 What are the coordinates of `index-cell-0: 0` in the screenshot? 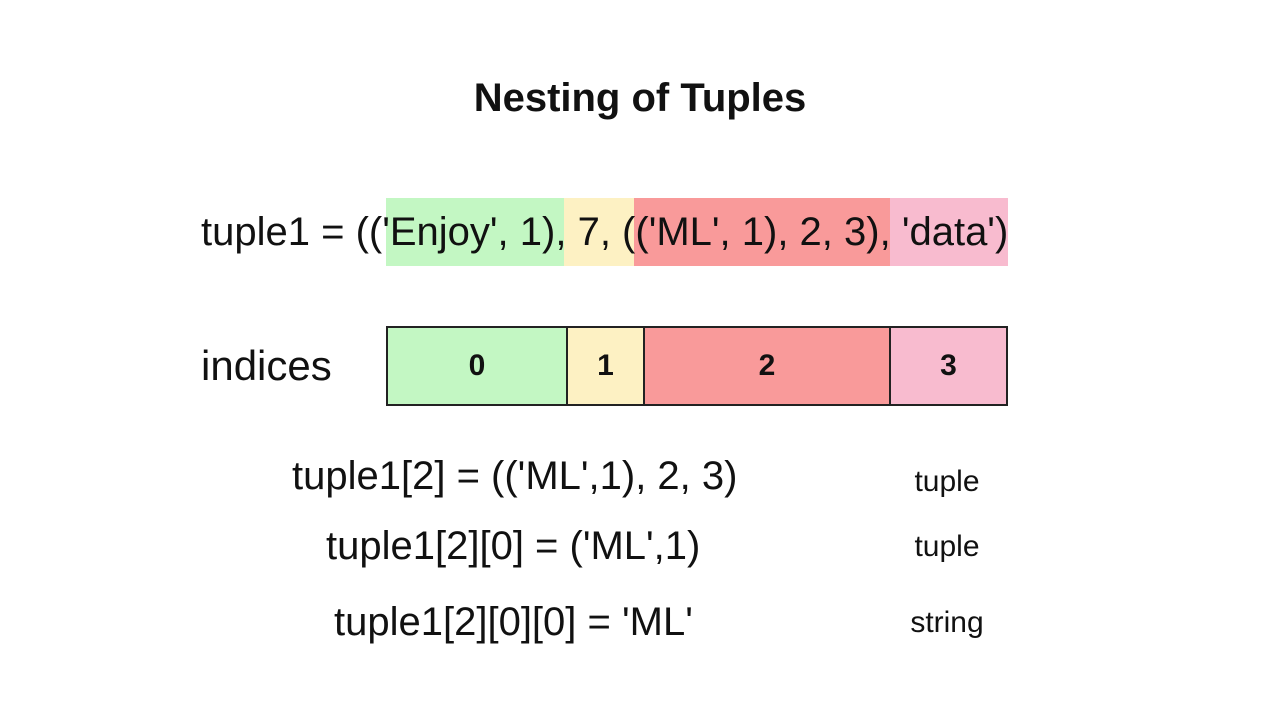 It's located at (477, 366).